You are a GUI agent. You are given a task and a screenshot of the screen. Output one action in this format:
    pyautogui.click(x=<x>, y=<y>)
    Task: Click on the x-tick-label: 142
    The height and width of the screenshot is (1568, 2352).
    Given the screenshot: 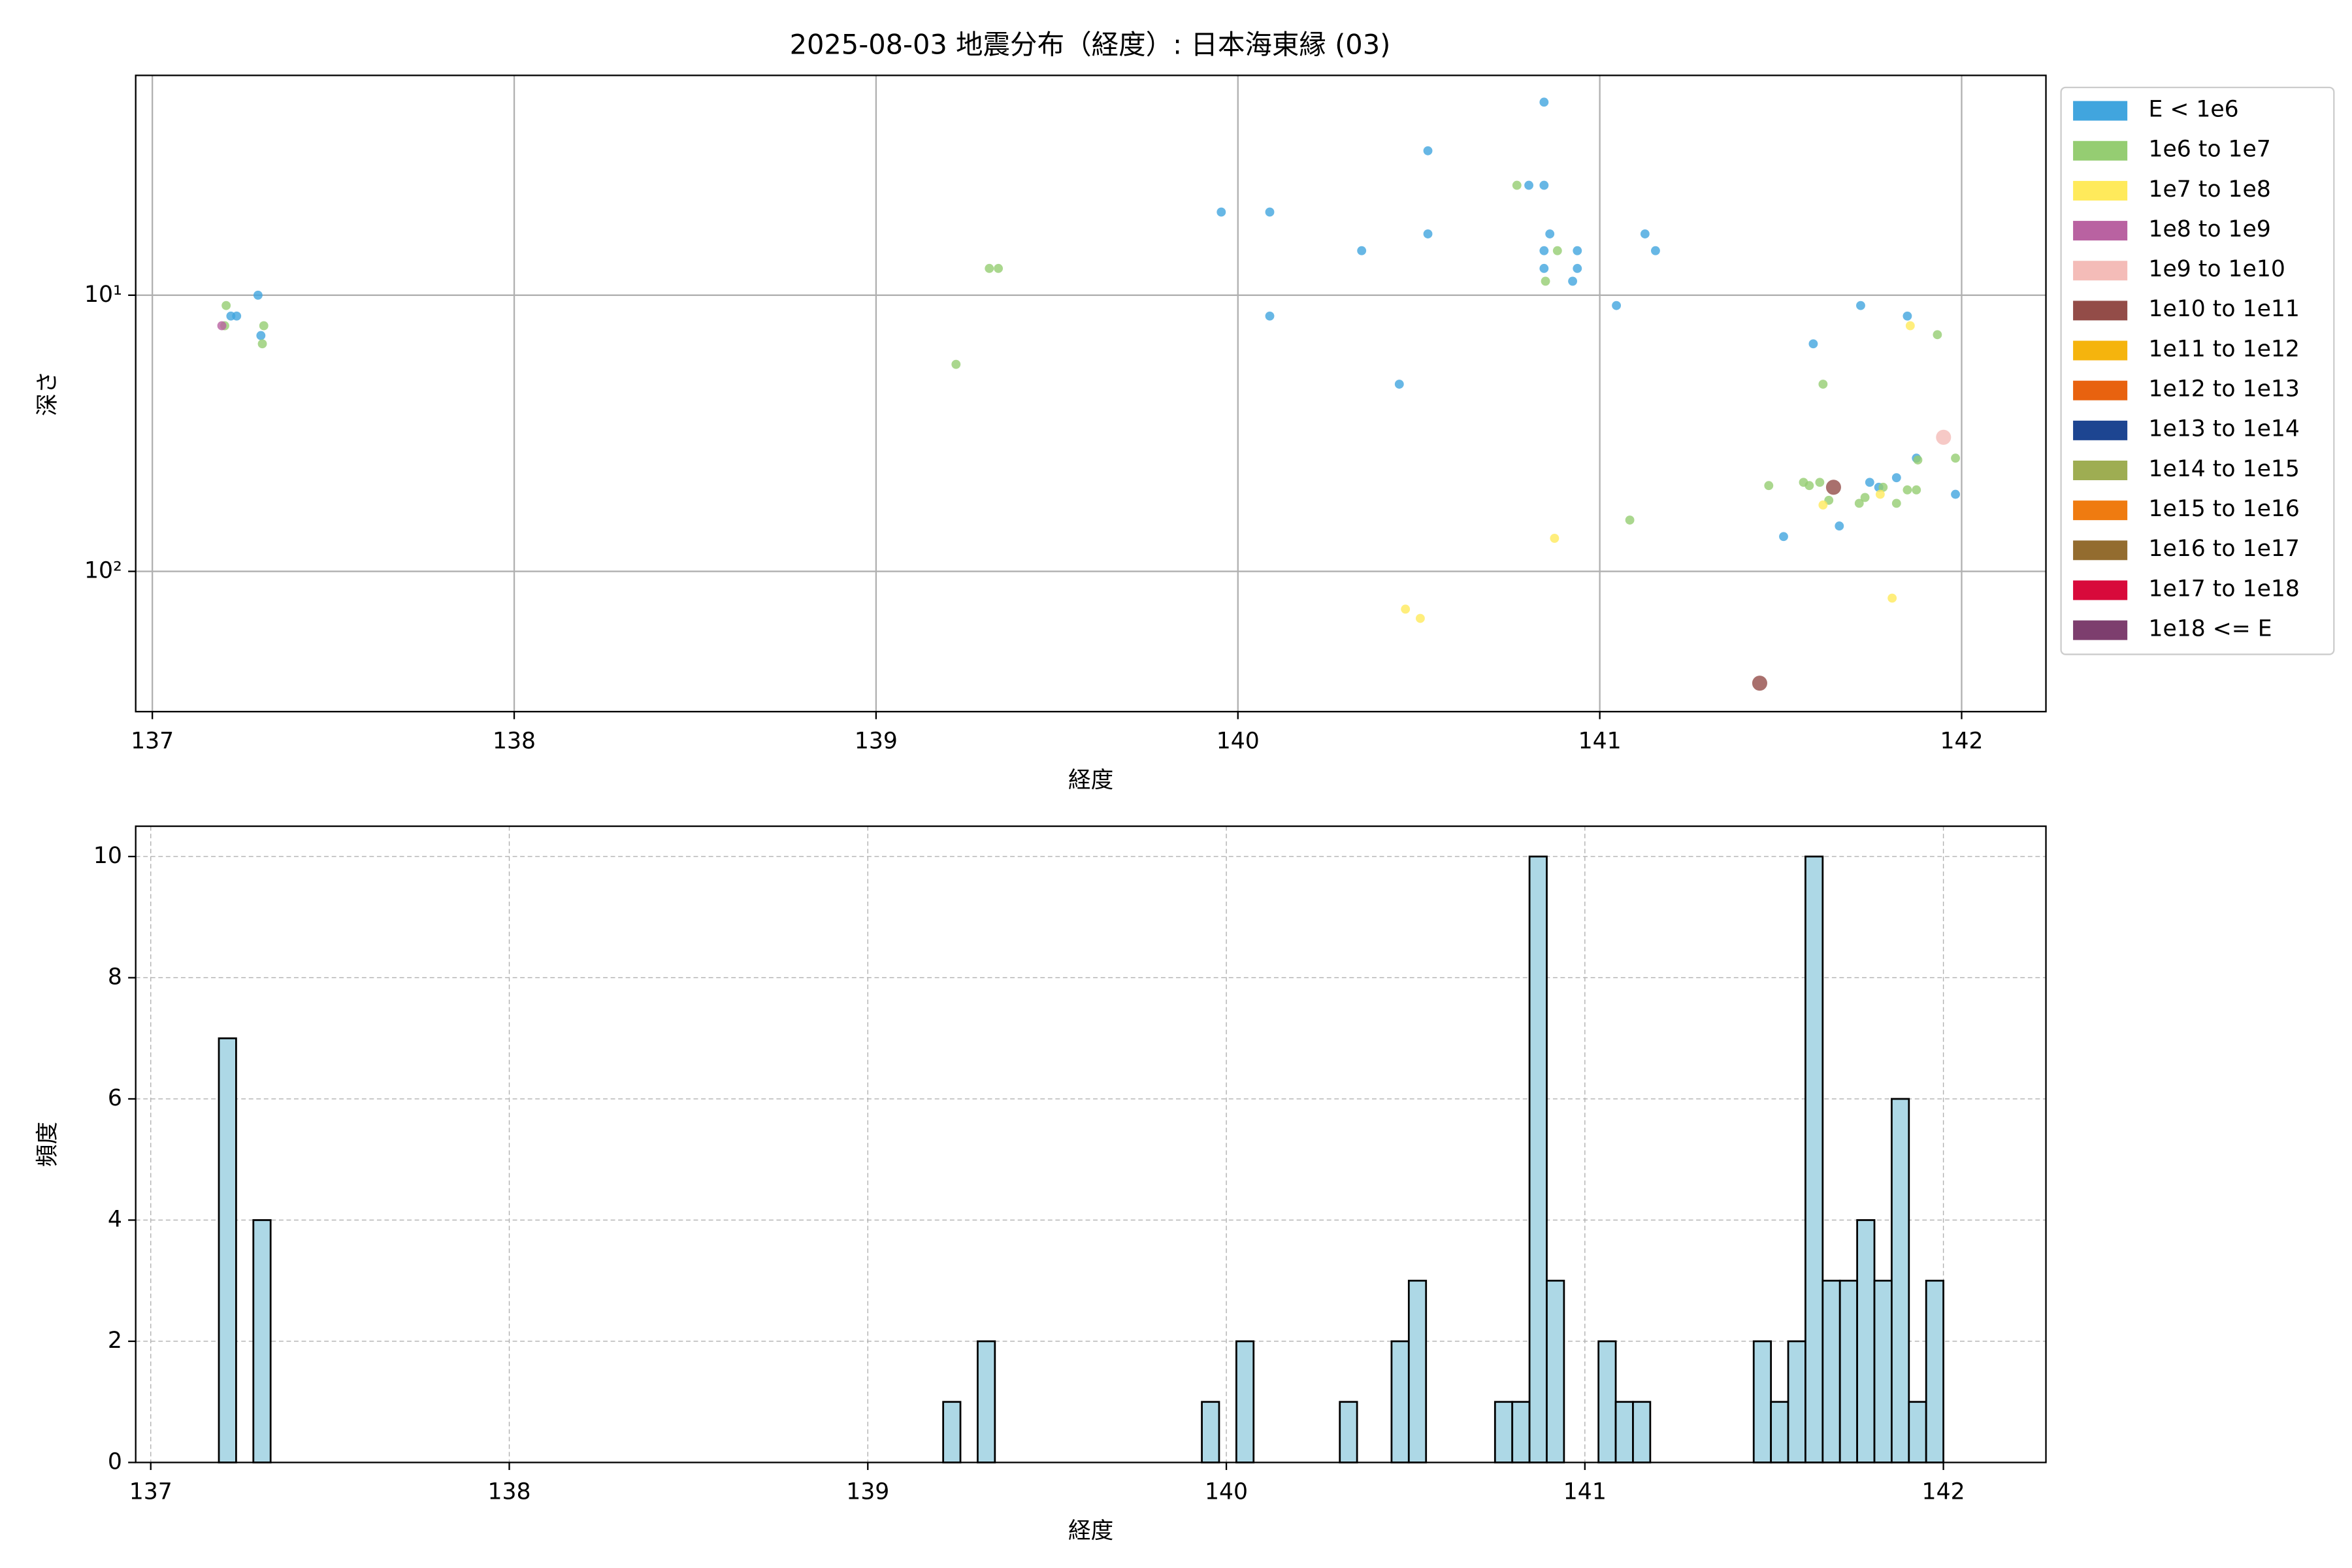 What is the action you would take?
    pyautogui.click(x=1961, y=741)
    